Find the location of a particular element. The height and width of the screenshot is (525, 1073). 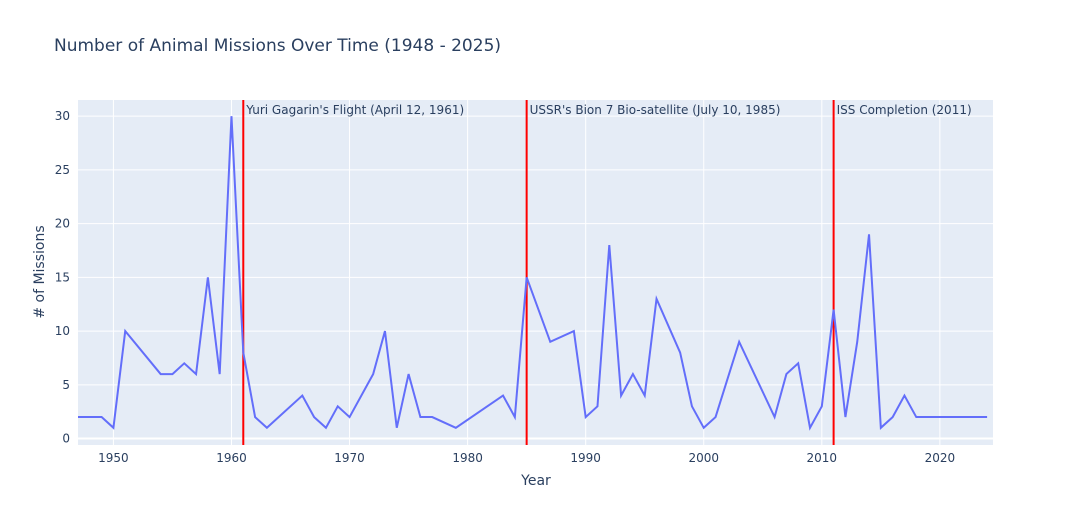

y-tick-label: 15 is located at coordinates (62, 277).